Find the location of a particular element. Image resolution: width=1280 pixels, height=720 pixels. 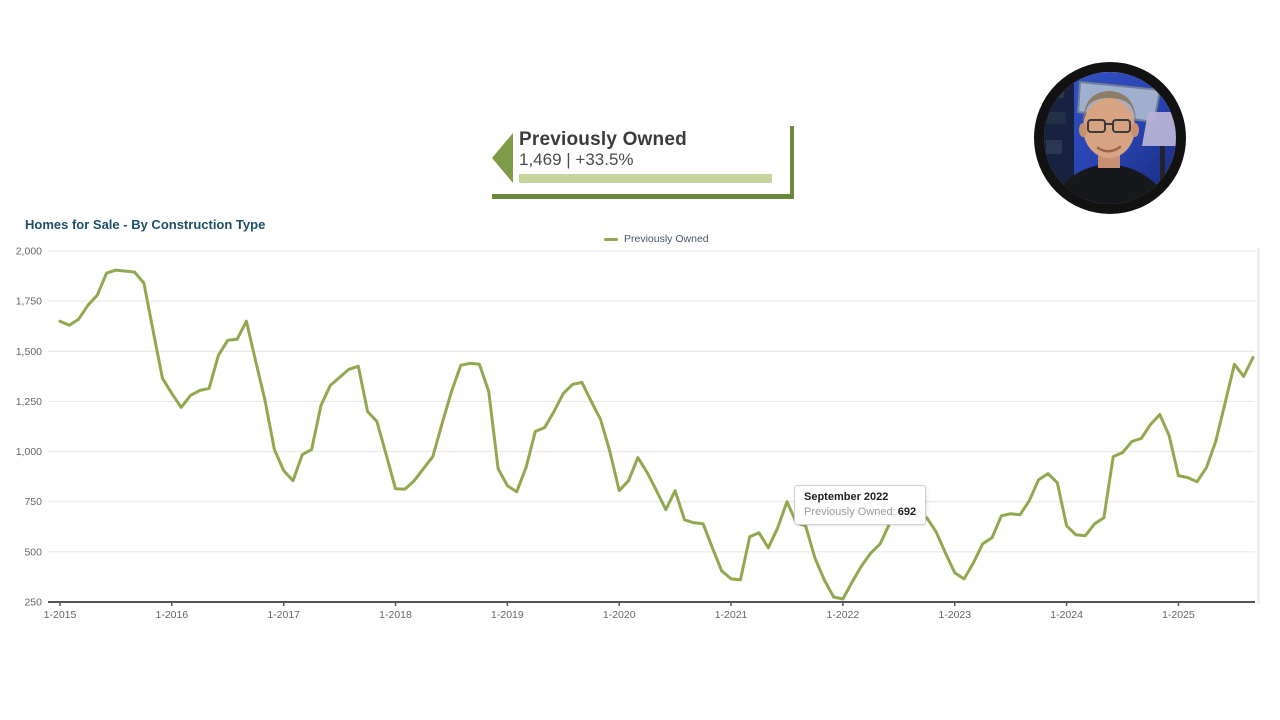

y-axis-label: 1,000 is located at coordinates (29, 452).